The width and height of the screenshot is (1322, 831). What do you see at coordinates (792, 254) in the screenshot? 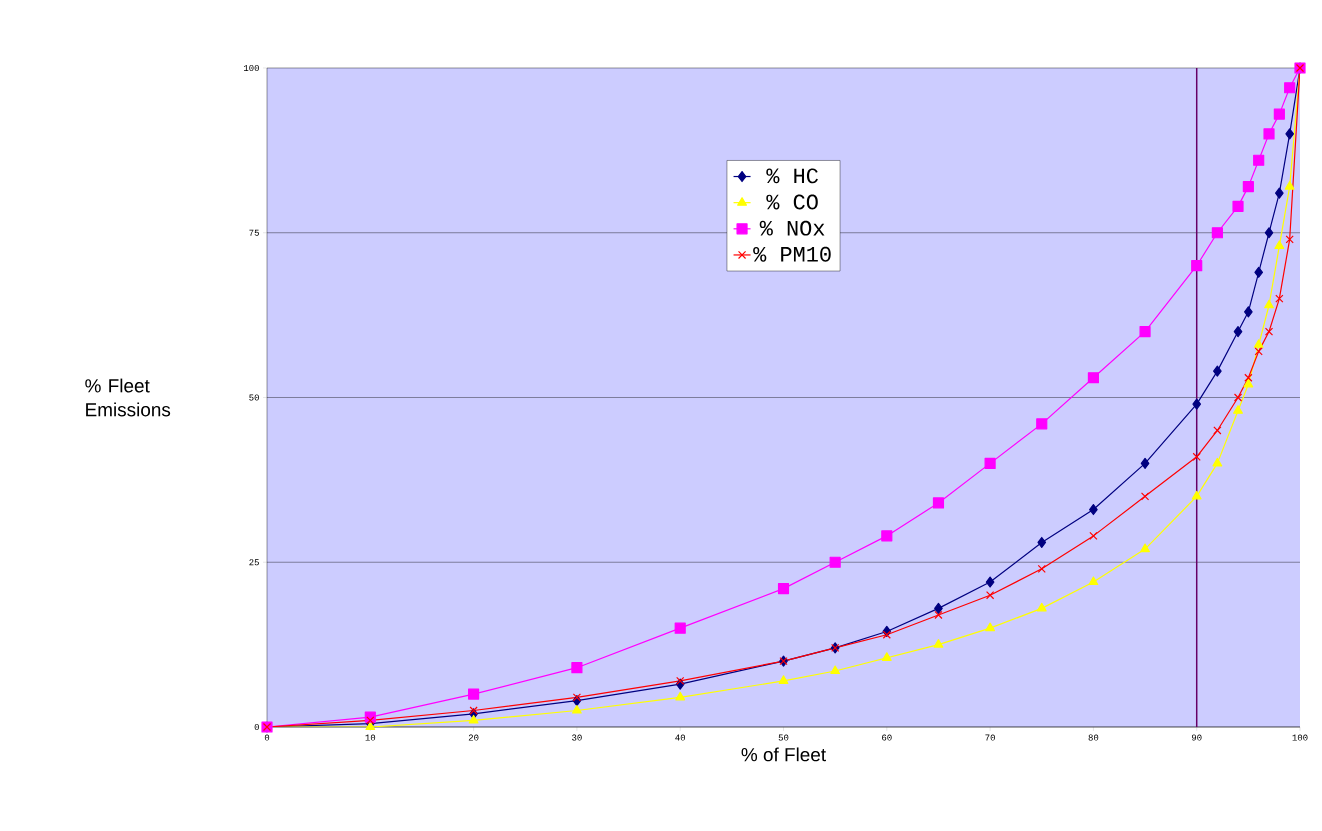
I see `legend-label: % PM10` at bounding box center [792, 254].